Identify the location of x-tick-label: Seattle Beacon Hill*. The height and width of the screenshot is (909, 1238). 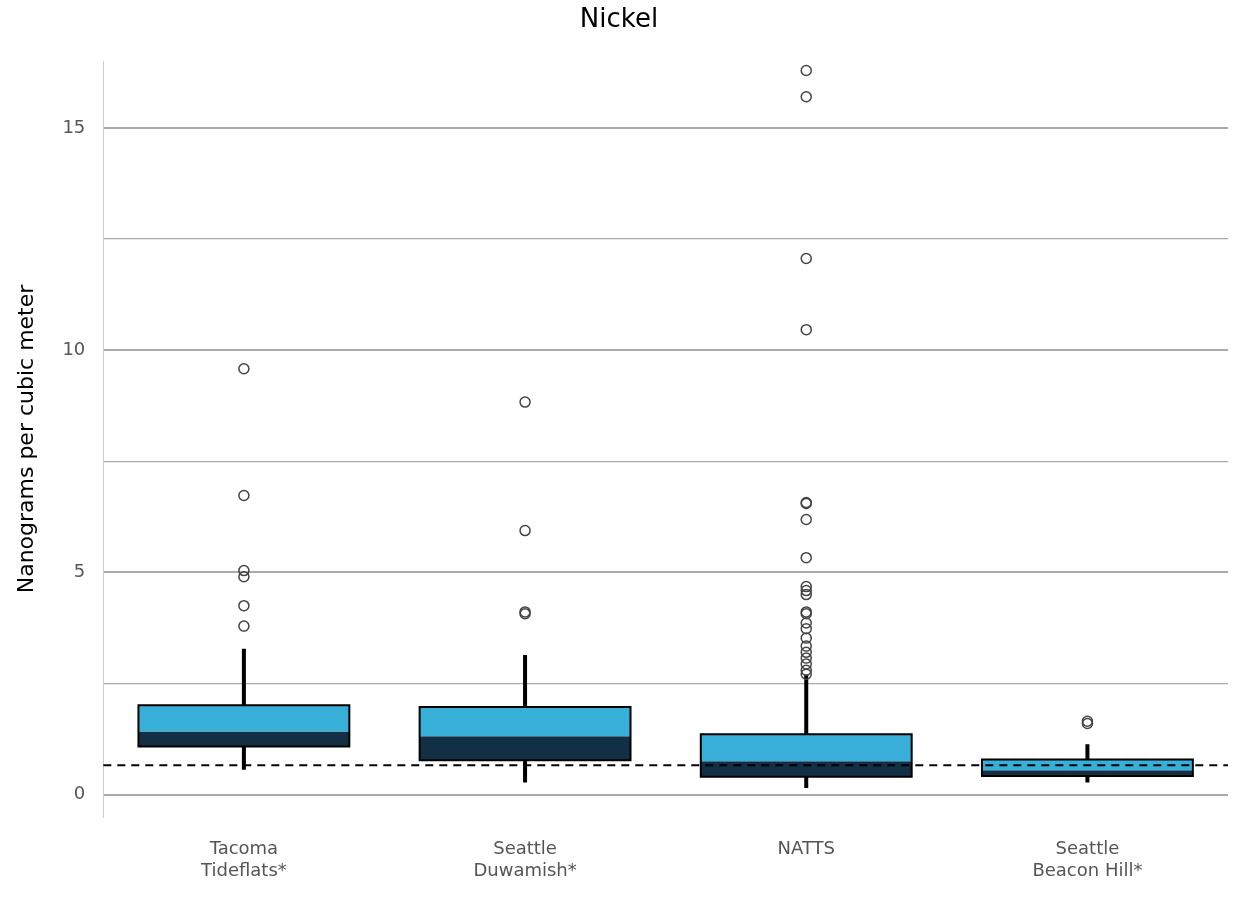
(1087, 858).